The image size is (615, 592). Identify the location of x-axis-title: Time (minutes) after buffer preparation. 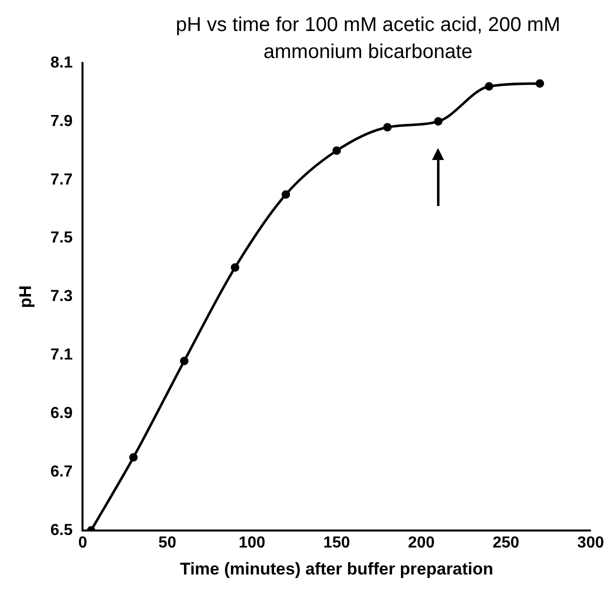
(337, 568).